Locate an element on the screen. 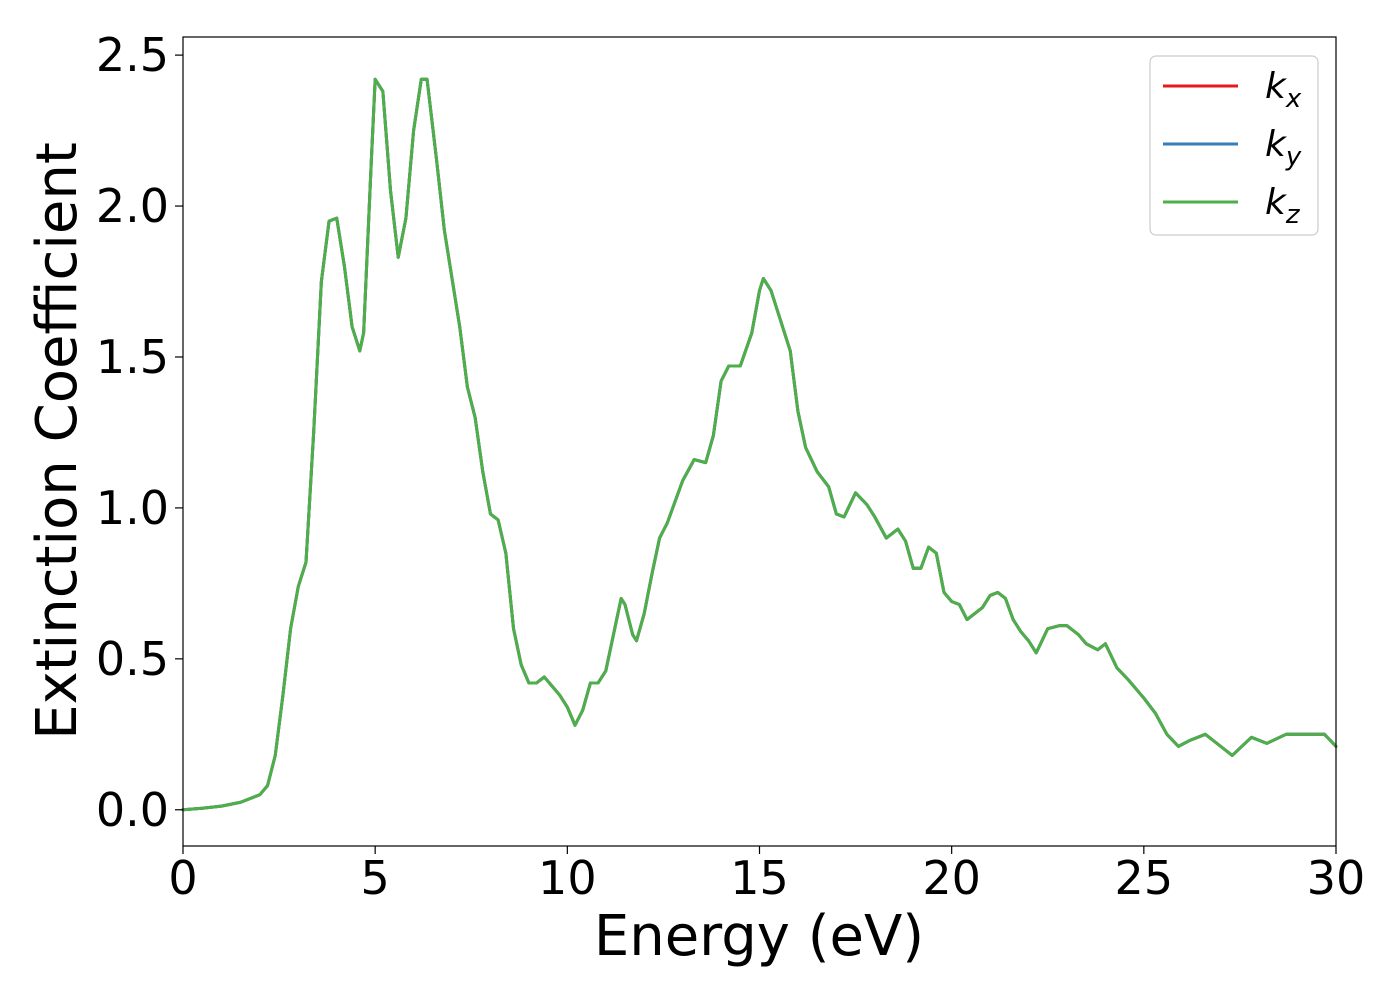 This screenshot has width=1400, height=1005. x-tick-label: 30 is located at coordinates (1336, 878).